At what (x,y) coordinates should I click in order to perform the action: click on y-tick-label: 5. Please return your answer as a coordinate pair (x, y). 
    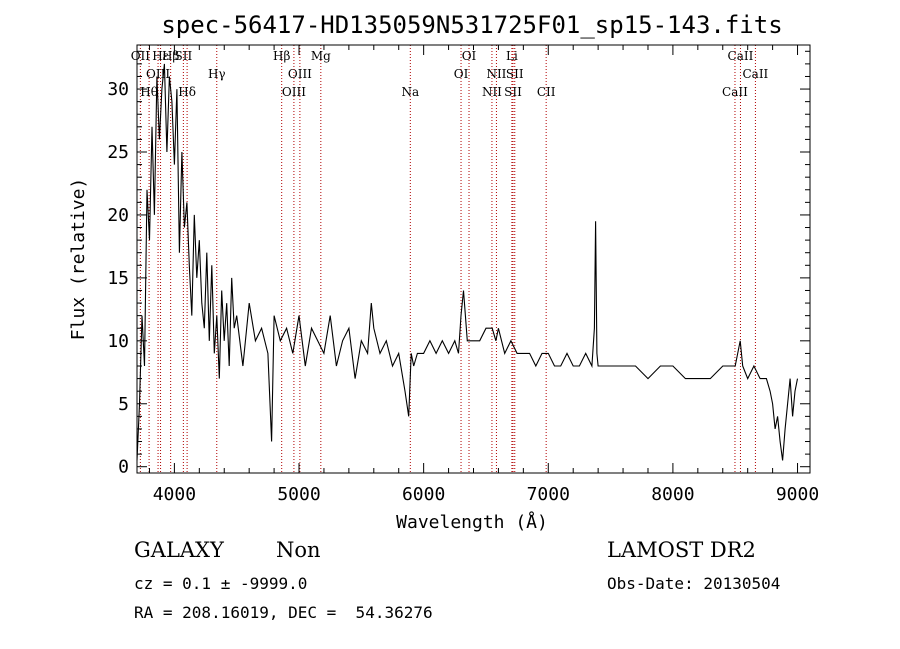
    Looking at the image, I should click on (123, 404).